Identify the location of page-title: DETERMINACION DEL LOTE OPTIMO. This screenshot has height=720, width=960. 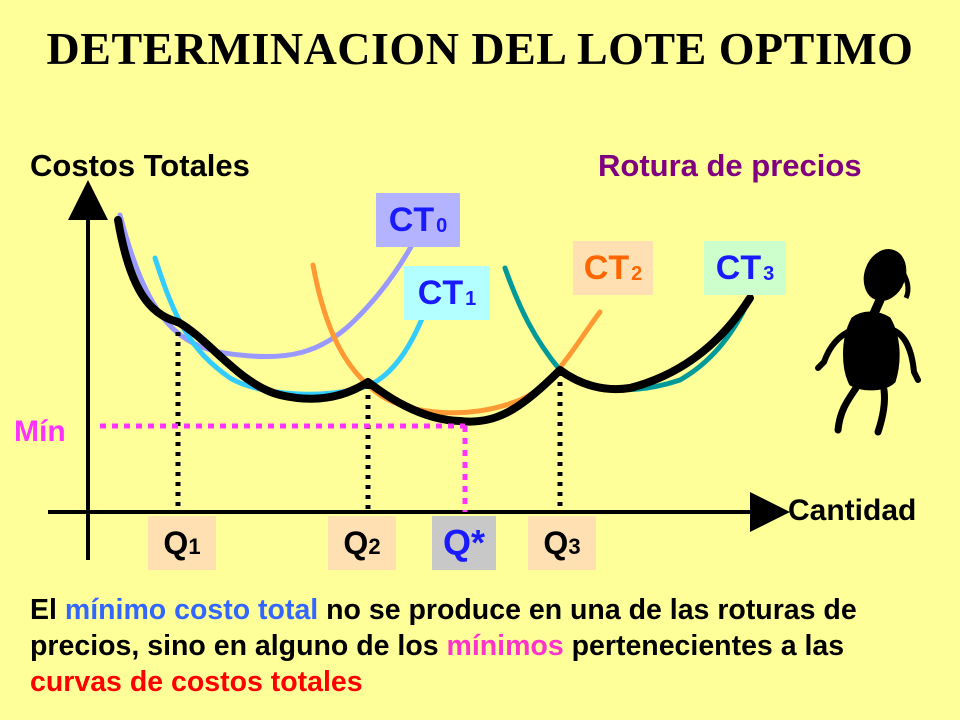
(480, 48).